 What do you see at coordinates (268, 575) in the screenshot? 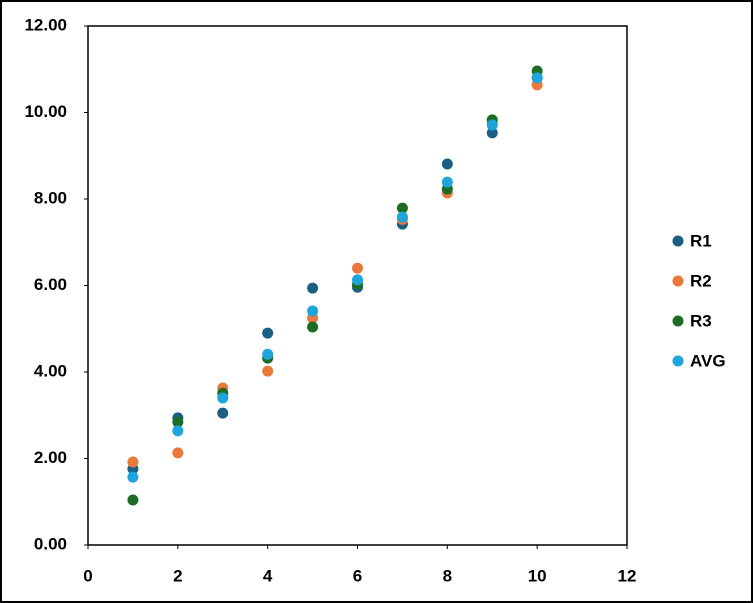
I see `x-tick-label: 4` at bounding box center [268, 575].